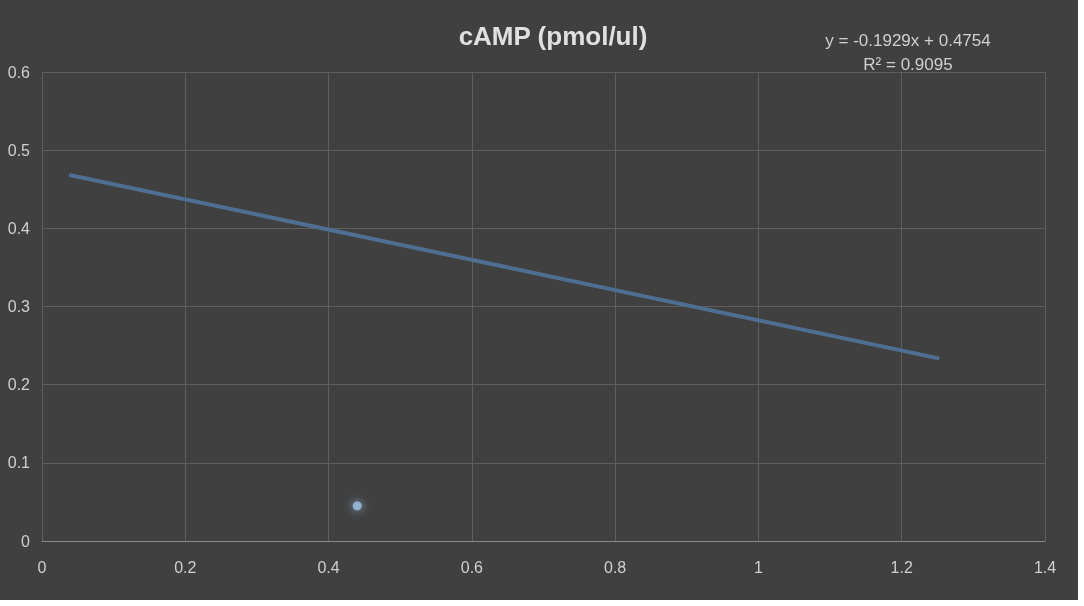 The width and height of the screenshot is (1084, 606). Describe the element at coordinates (908, 40) in the screenshot. I see `text: y = -0.1929x + 0.4754` at that location.